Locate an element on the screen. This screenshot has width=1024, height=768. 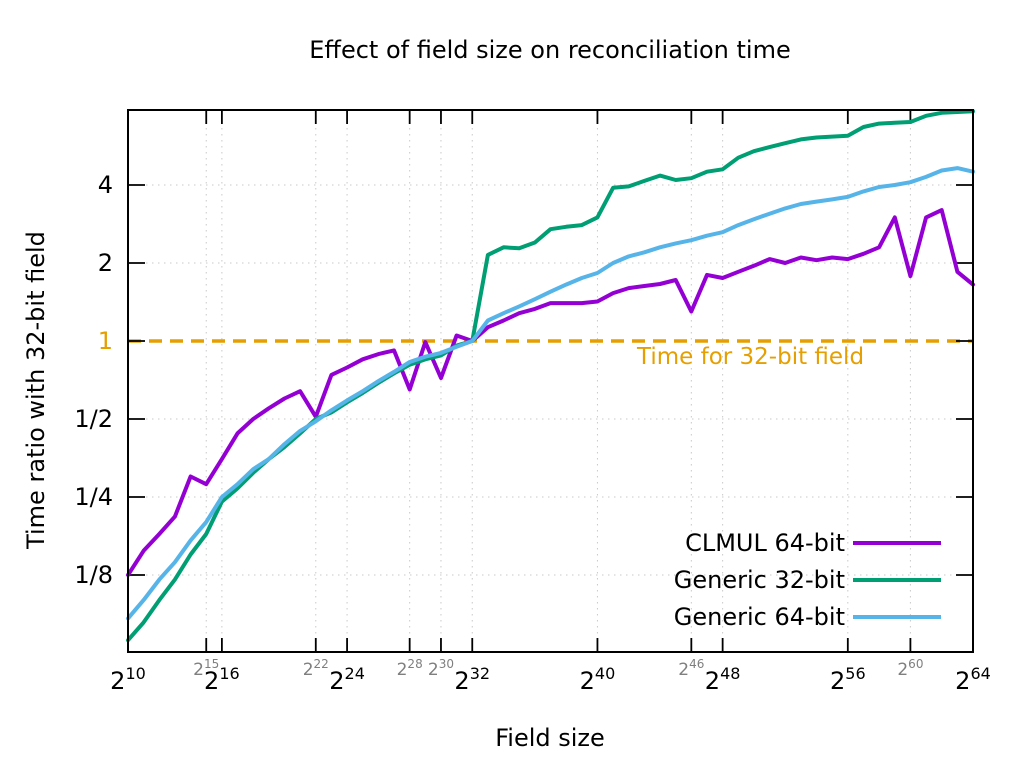
x-minor-tick-label-2^46: 246 is located at coordinates (691, 668).